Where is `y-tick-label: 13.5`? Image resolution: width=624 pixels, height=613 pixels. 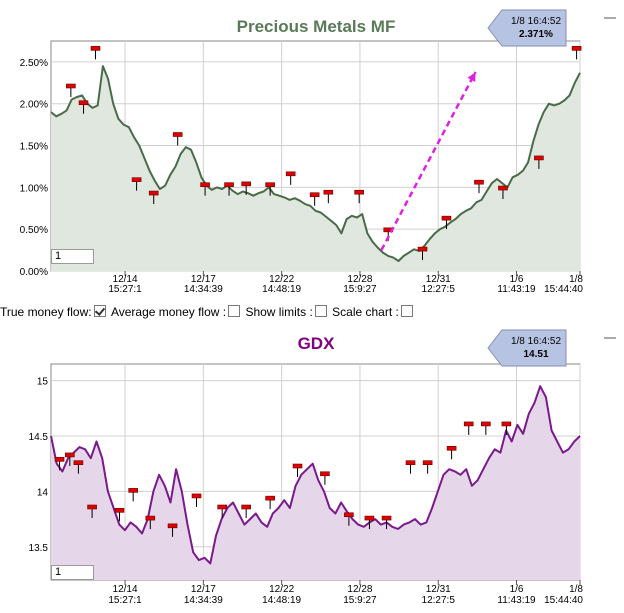
y-tick-label: 13.5 is located at coordinates (39, 548).